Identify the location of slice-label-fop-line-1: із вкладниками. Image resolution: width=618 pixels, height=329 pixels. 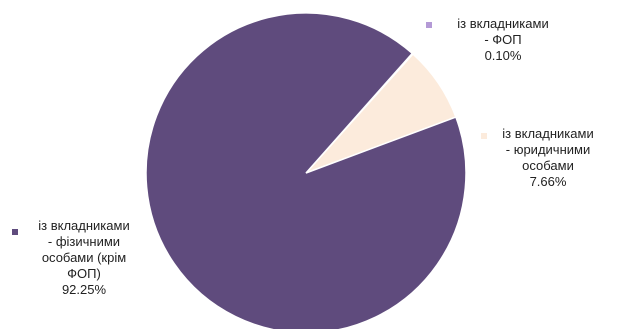
(503, 23).